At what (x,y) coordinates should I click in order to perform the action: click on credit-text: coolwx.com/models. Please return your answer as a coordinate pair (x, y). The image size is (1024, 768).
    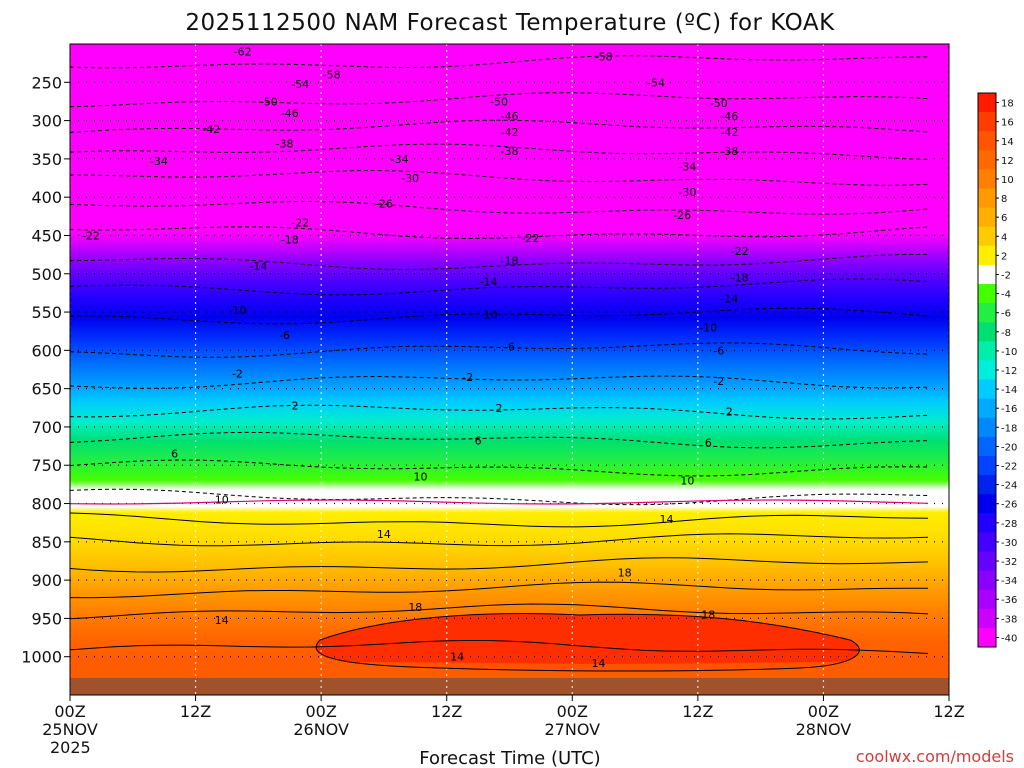
    Looking at the image, I should click on (935, 756).